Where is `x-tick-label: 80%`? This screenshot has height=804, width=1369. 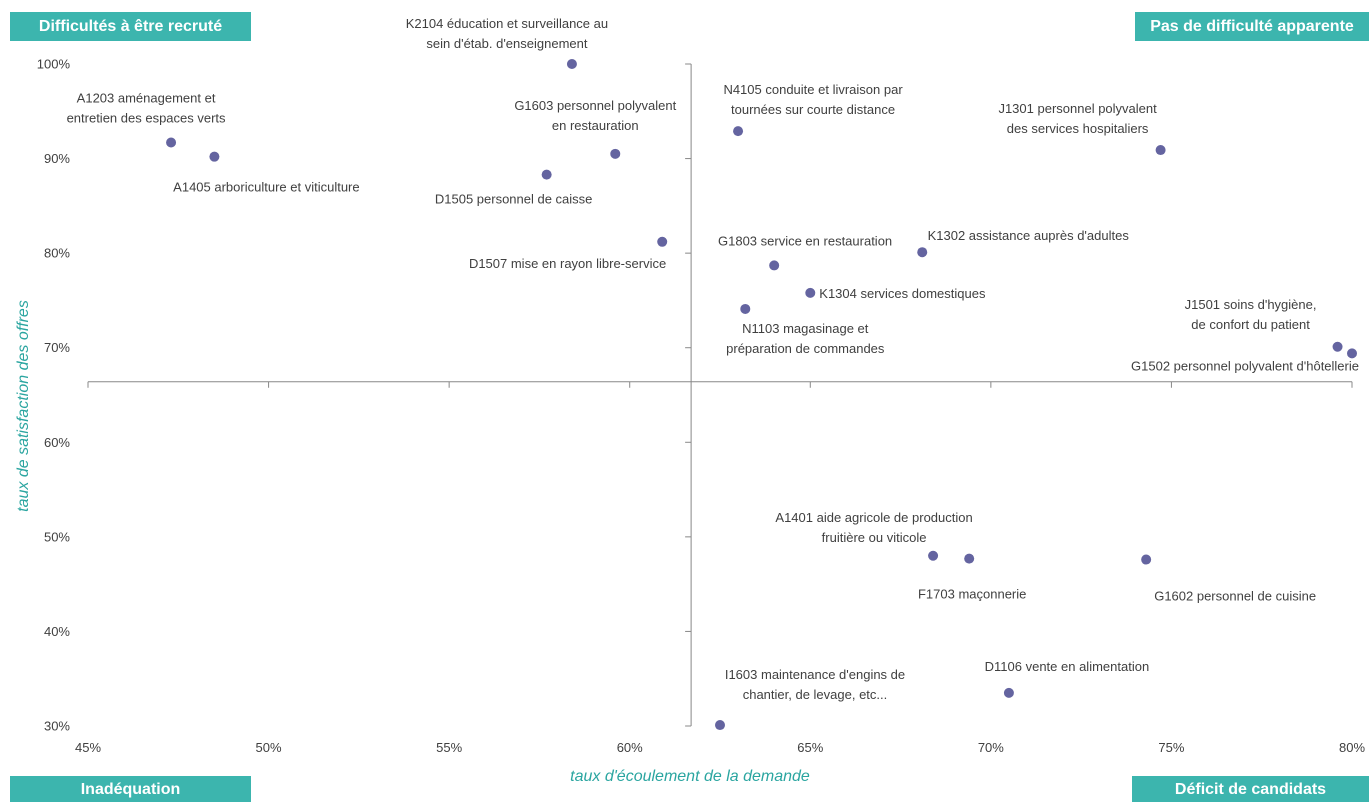
x-tick-label: 80% is located at coordinates (1352, 747).